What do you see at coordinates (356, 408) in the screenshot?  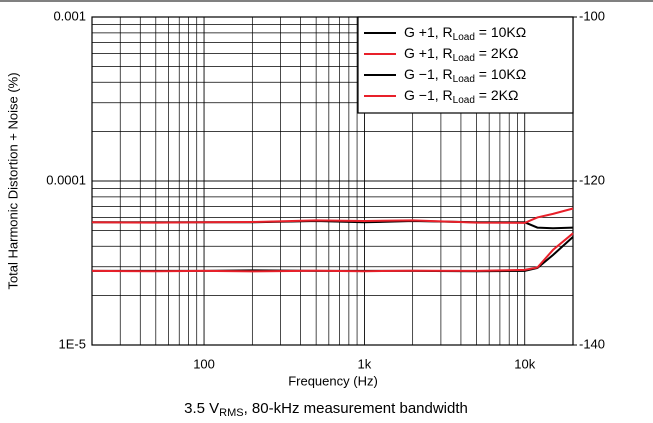 I see `subtitle-part: , 80-kHz measurement bandwidth` at bounding box center [356, 408].